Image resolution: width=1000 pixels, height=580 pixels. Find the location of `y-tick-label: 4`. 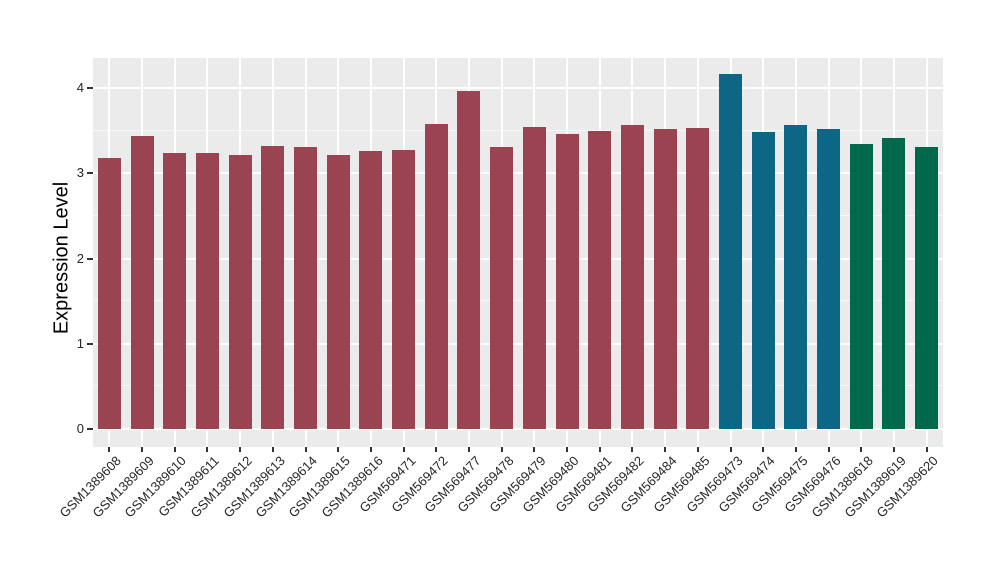

y-tick-label: 4 is located at coordinates (80, 87).